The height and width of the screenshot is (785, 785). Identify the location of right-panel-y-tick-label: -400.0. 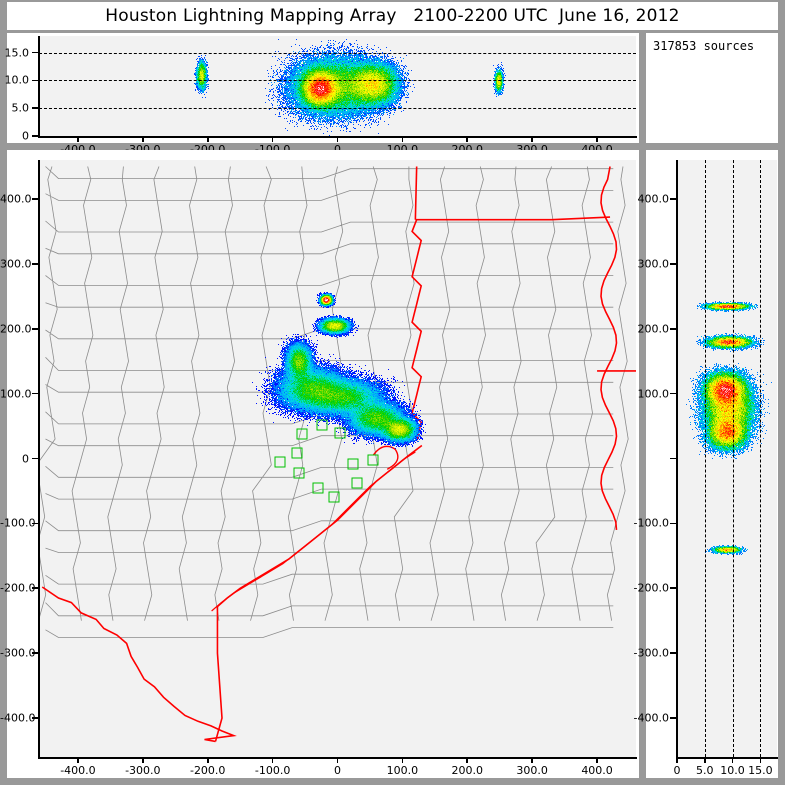
(651, 718).